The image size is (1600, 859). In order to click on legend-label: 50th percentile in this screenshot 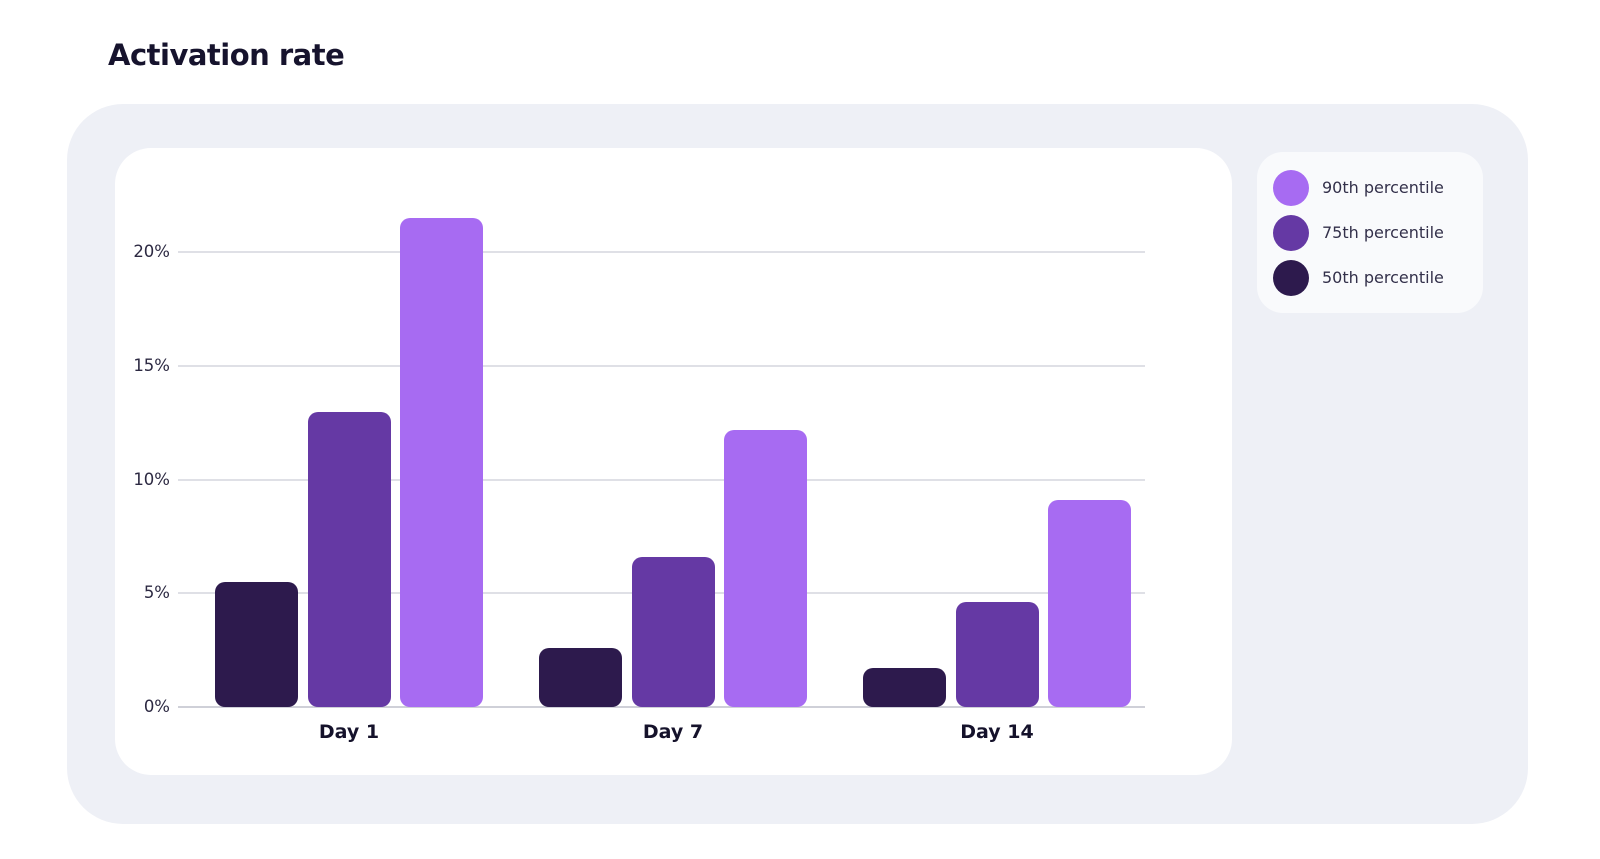, I will do `click(1383, 277)`.